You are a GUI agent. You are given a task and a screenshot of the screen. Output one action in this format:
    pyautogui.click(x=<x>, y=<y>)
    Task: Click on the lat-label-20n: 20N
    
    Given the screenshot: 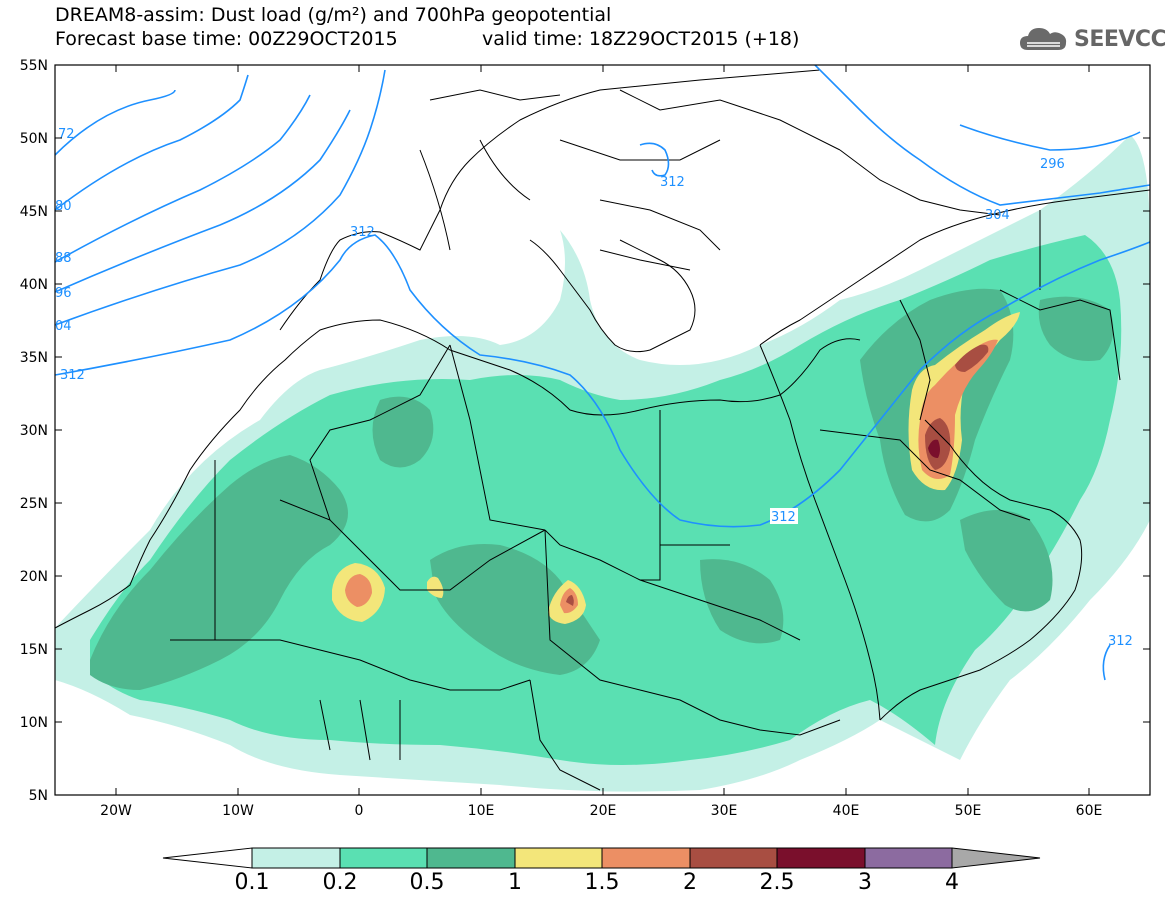 What is the action you would take?
    pyautogui.click(x=34, y=577)
    